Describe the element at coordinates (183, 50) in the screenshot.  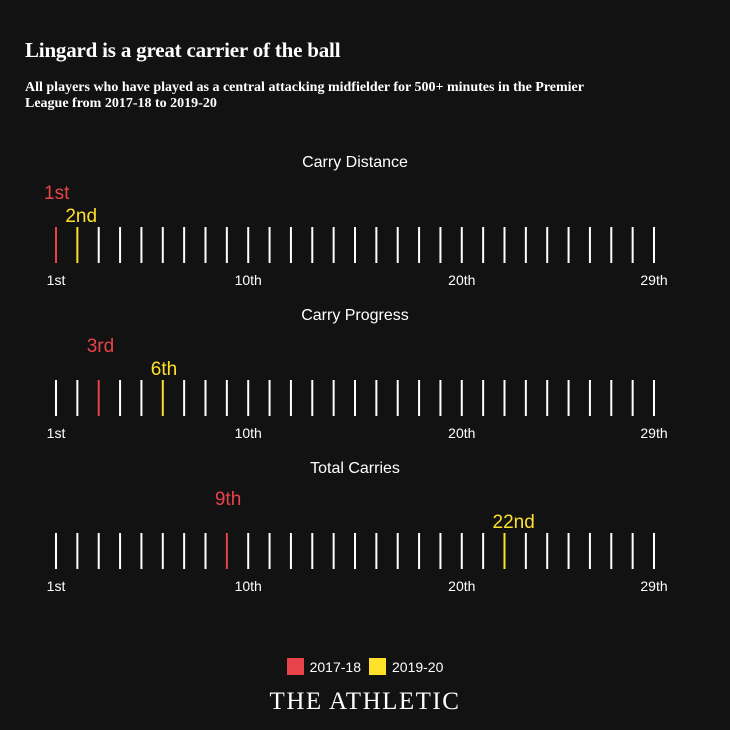
I see `chart-title: Lingard is a great carrier of the ball` at that location.